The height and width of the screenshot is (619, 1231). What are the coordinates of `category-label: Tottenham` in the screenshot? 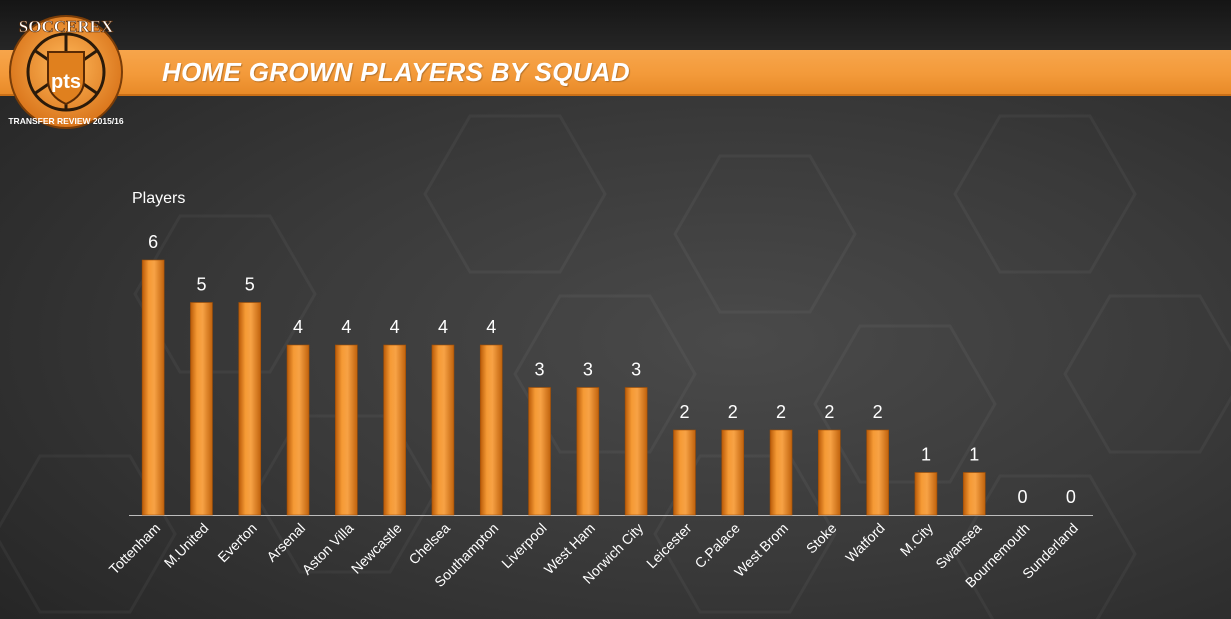 It's located at (135, 549).